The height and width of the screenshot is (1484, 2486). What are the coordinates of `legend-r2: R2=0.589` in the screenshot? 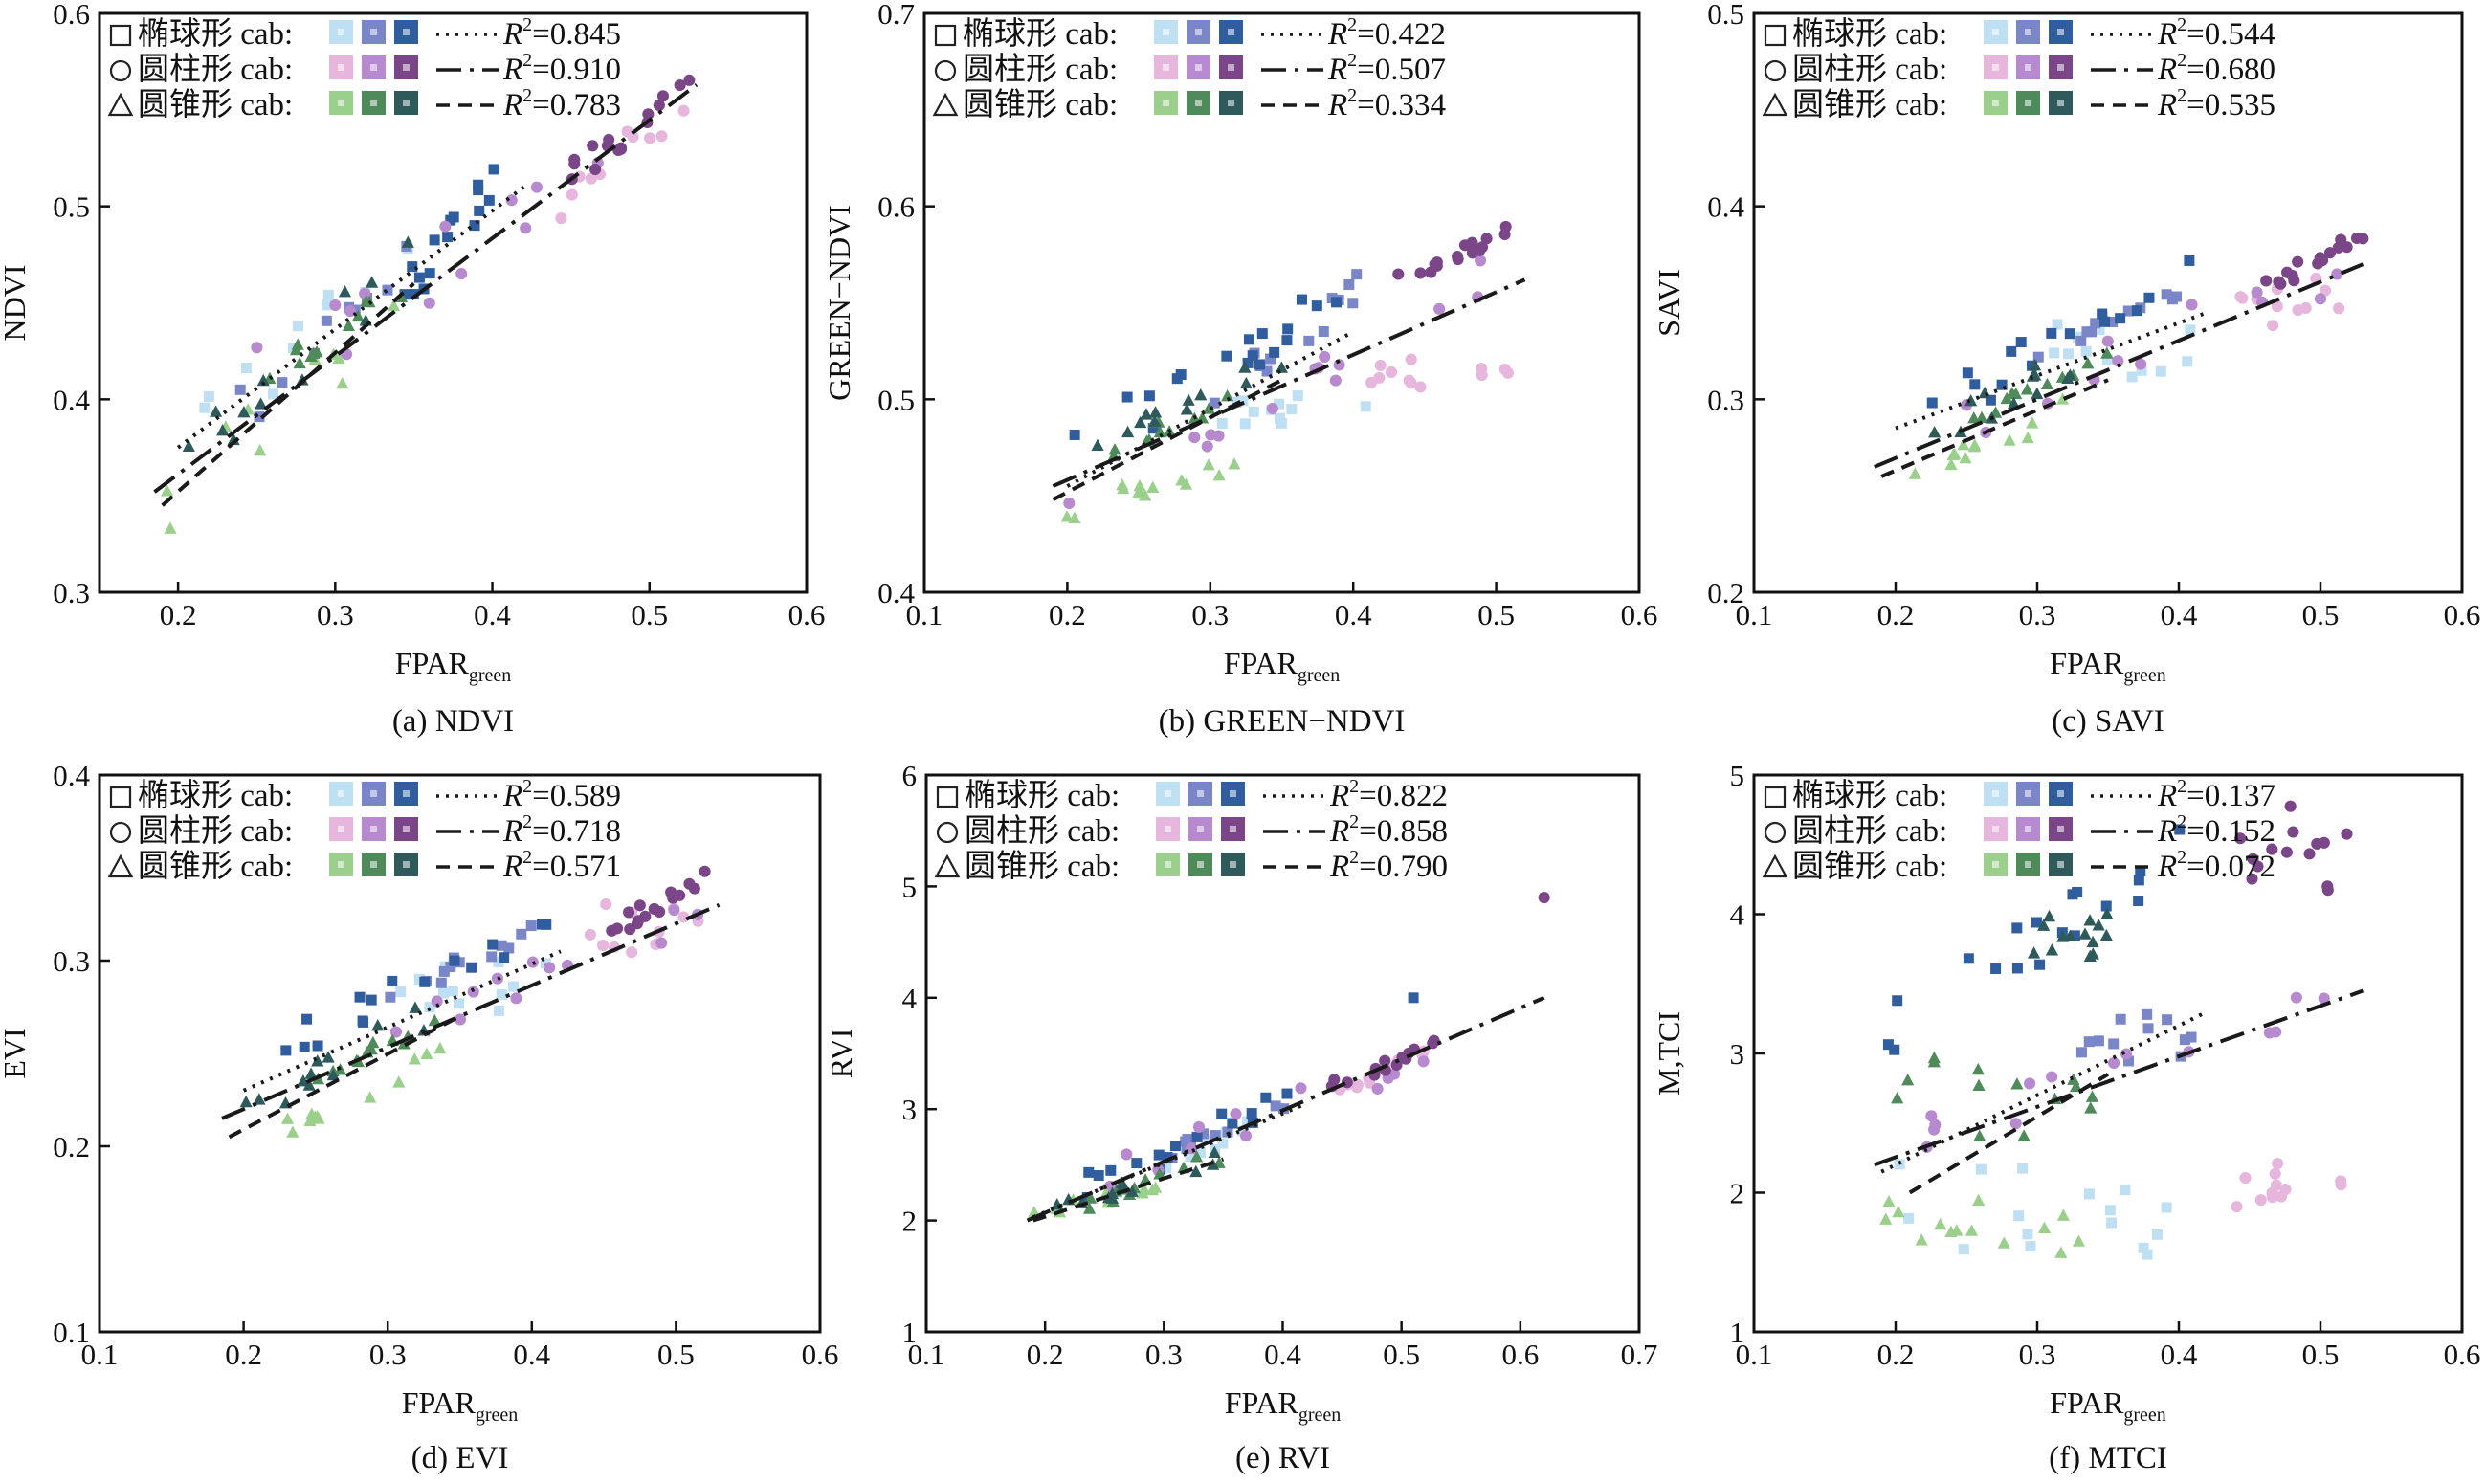 It's located at (562, 794).